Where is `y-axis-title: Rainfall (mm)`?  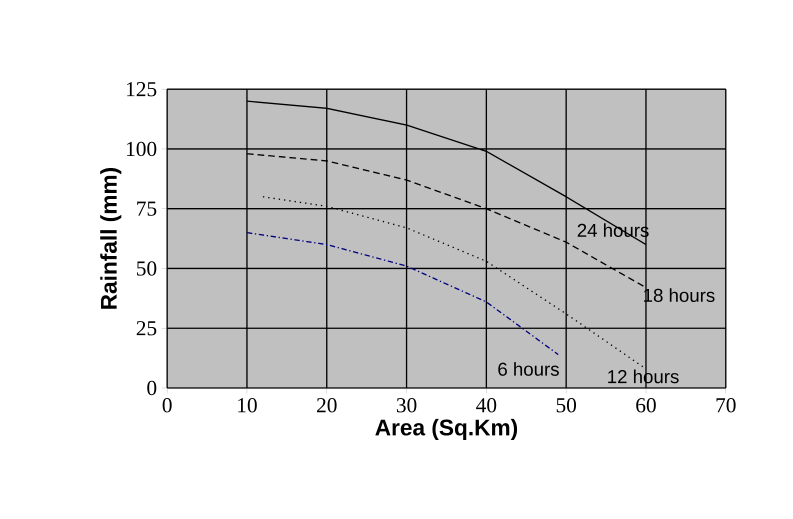 y-axis-title: Rainfall (mm) is located at coordinates (111, 238).